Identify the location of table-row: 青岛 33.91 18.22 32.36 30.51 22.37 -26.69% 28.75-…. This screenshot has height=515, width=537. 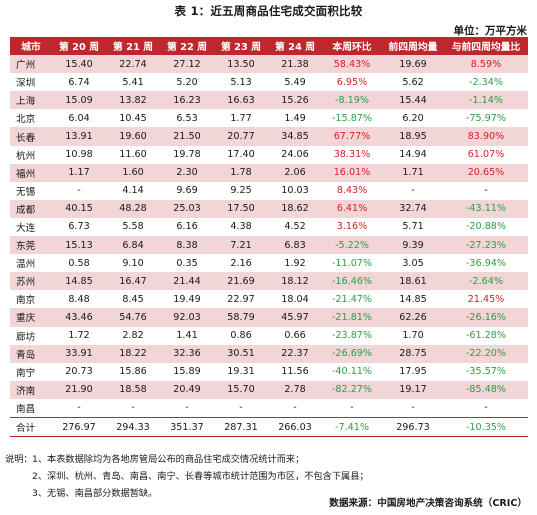
(269, 353).